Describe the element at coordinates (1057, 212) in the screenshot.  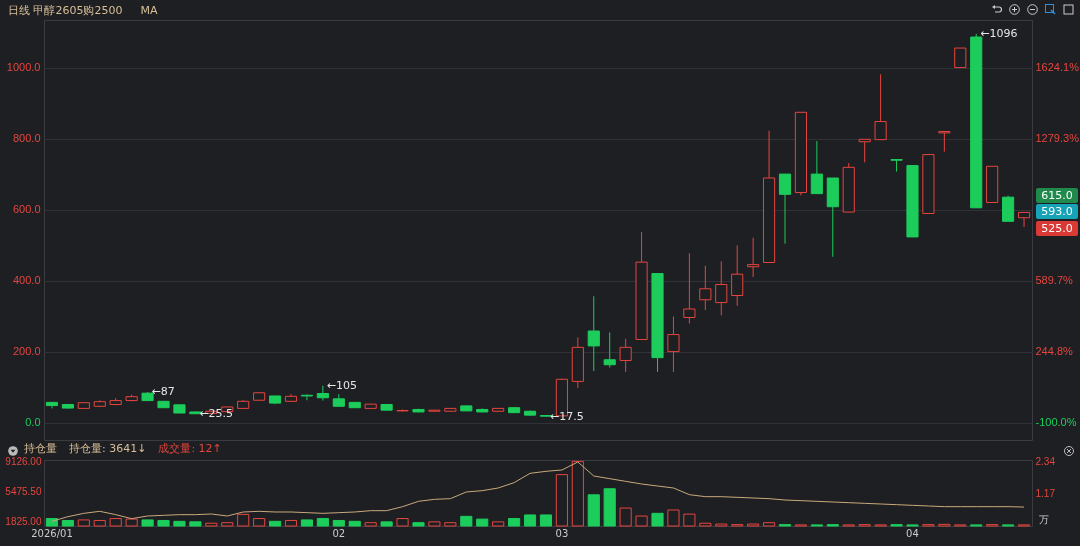
I see `text: 593.0` at that location.